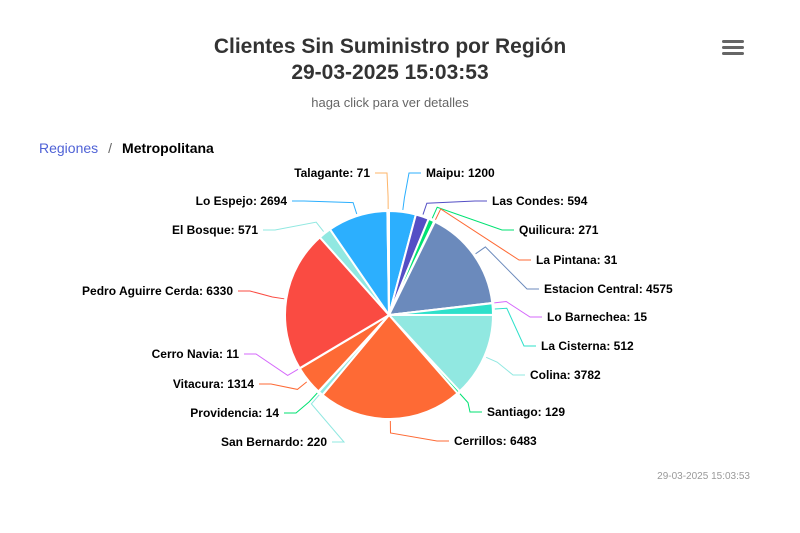 Image resolution: width=800 pixels, height=533 pixels. I want to click on data-label: La Pintana: 31, so click(577, 260).